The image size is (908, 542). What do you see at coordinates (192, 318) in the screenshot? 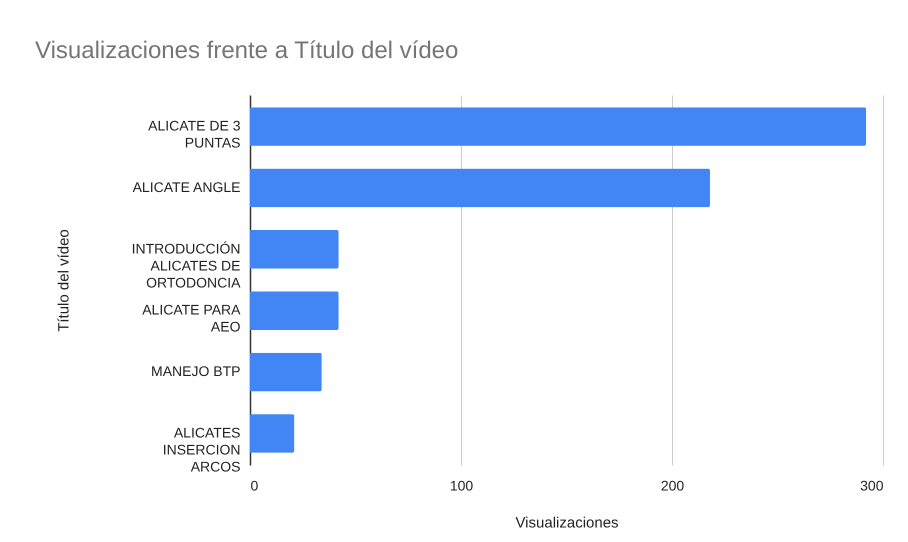
I see `y-tick-label: ALICATE PARA AEO` at bounding box center [192, 318].